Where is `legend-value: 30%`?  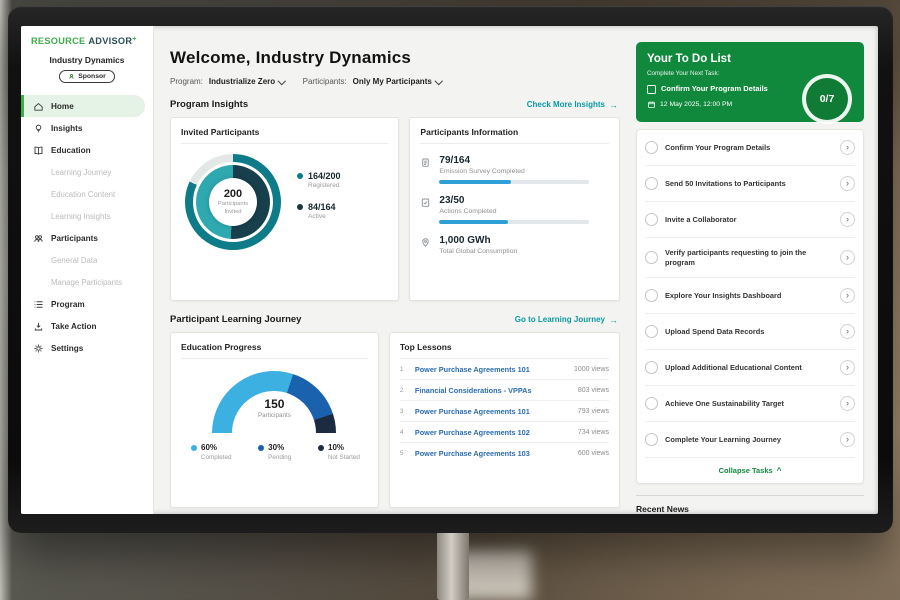 legend-value: 30% is located at coordinates (276, 447).